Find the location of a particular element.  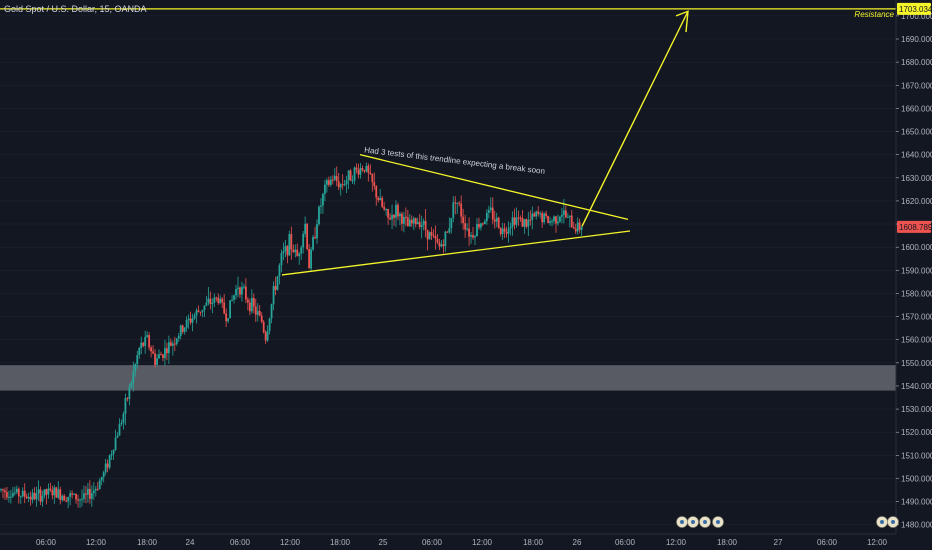

price-tick-label: 1650.000 is located at coordinates (916, 132).